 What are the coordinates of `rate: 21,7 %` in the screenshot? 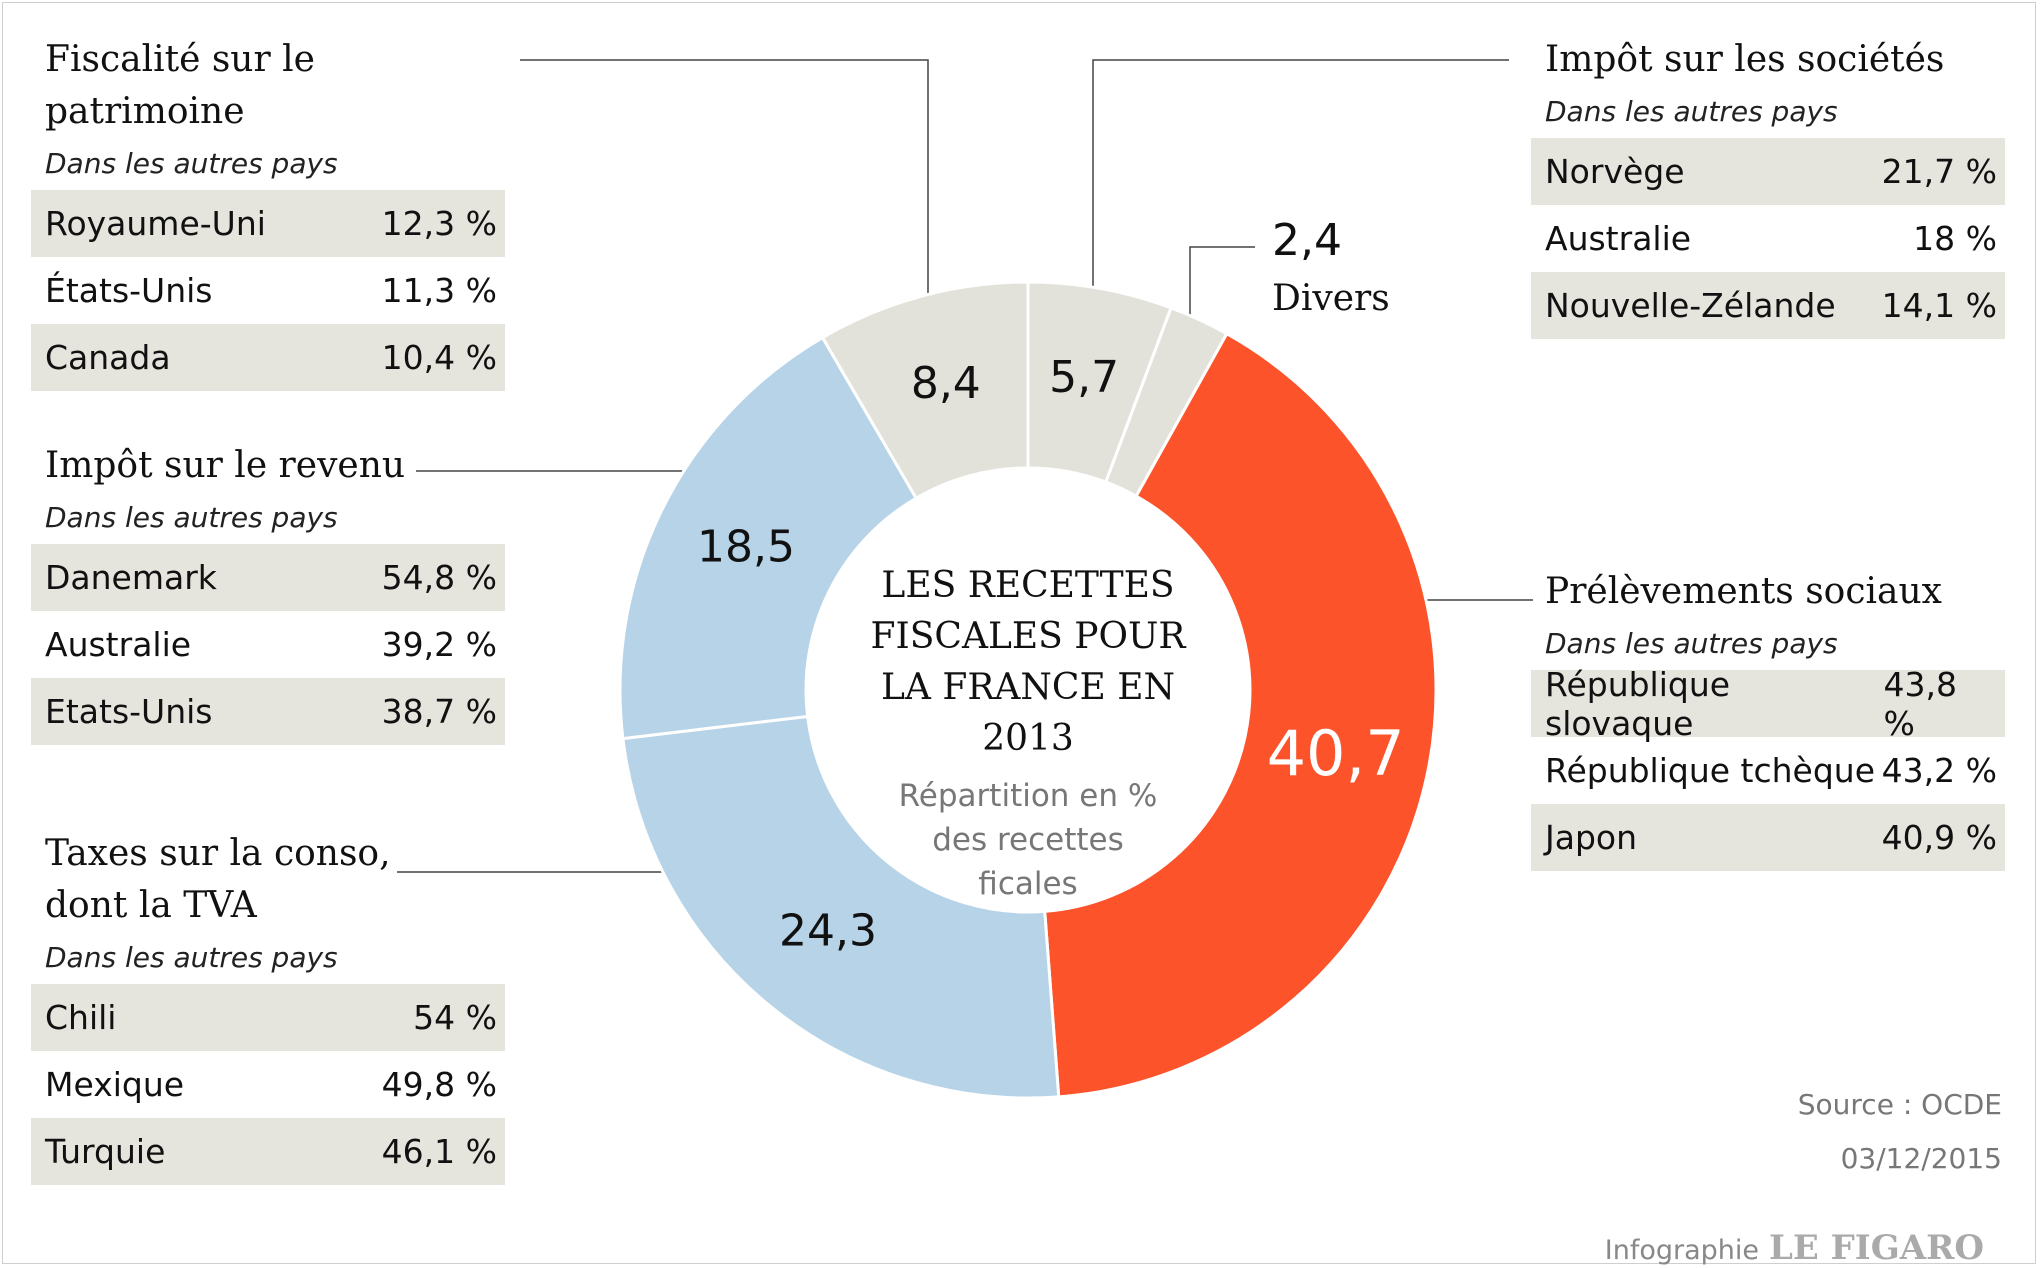 It's located at (1939, 171).